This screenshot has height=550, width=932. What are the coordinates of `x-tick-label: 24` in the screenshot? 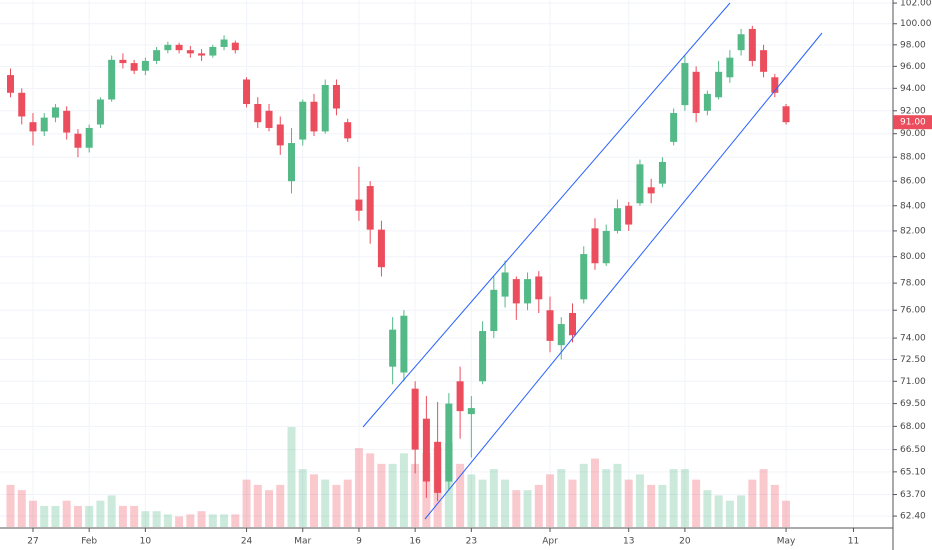 It's located at (247, 542).